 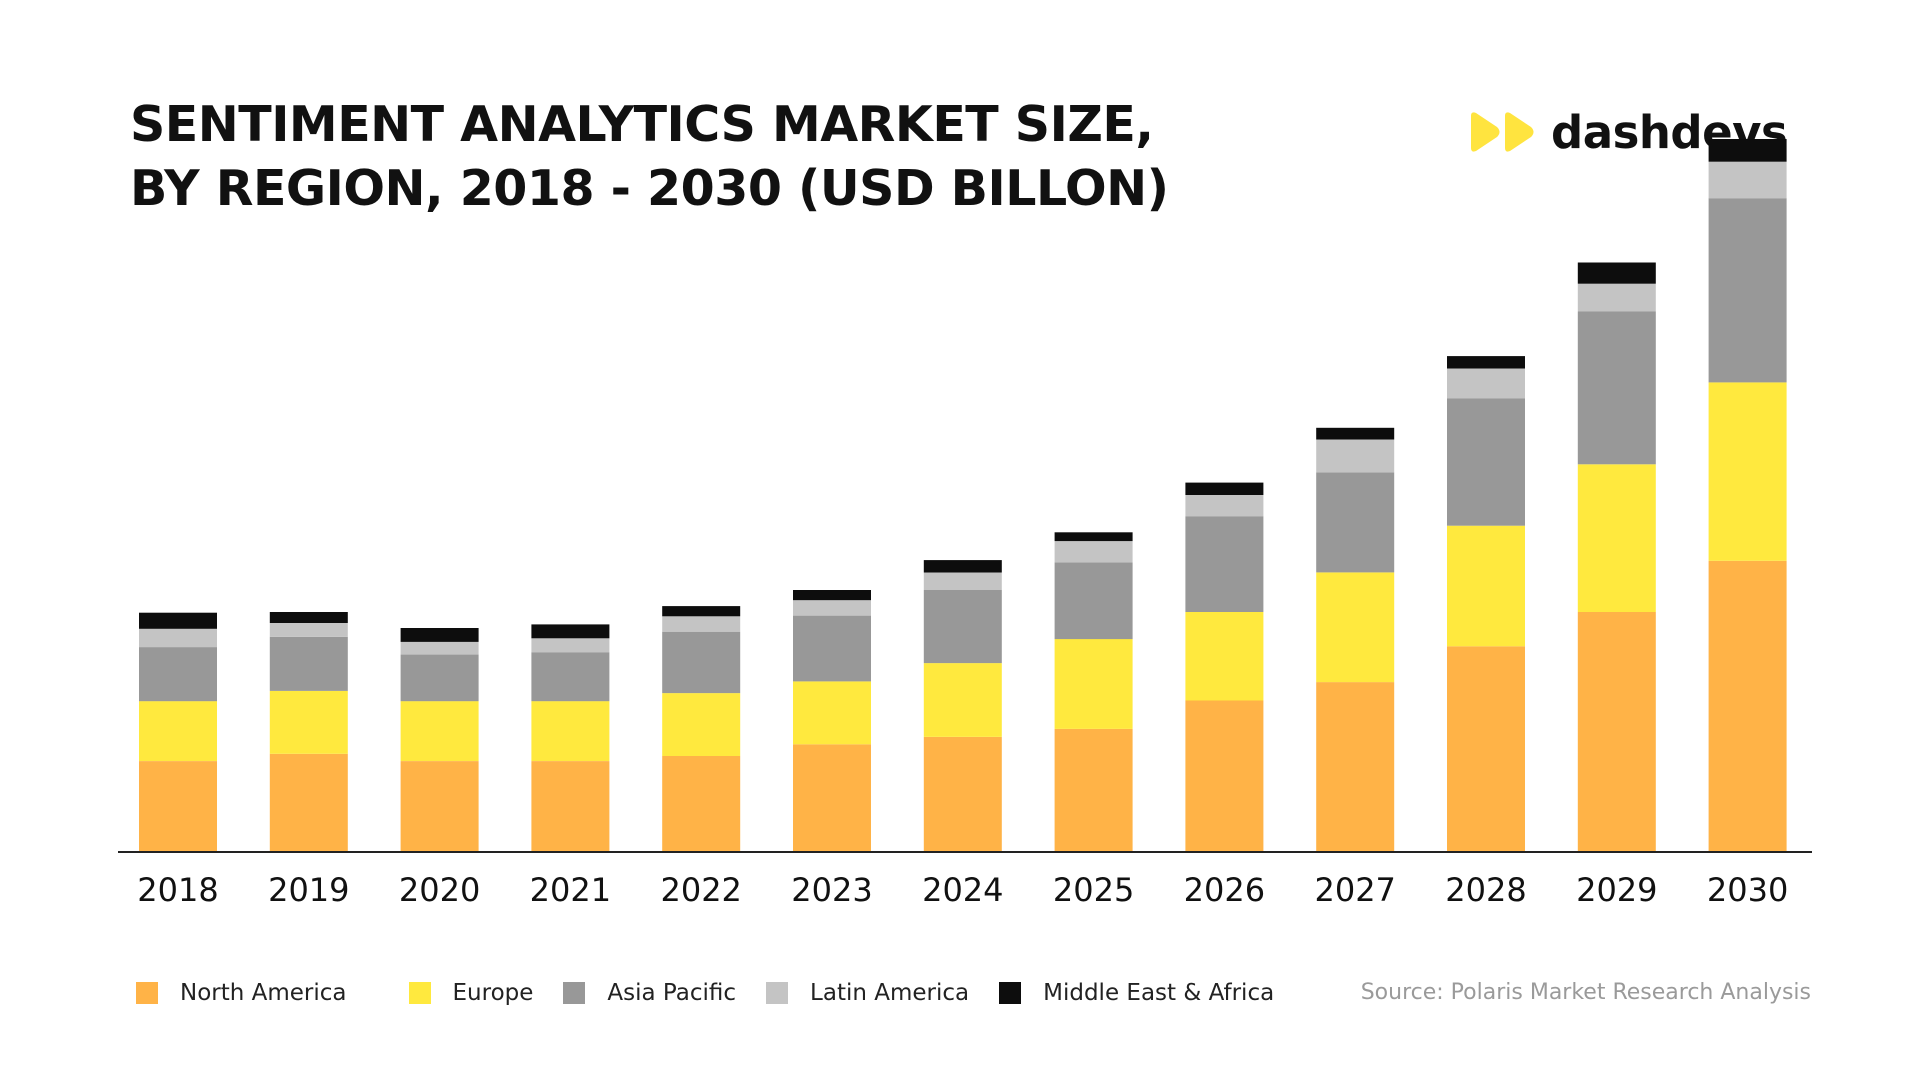 I want to click on bar-2028-middle-east-africa, so click(x=1486, y=362).